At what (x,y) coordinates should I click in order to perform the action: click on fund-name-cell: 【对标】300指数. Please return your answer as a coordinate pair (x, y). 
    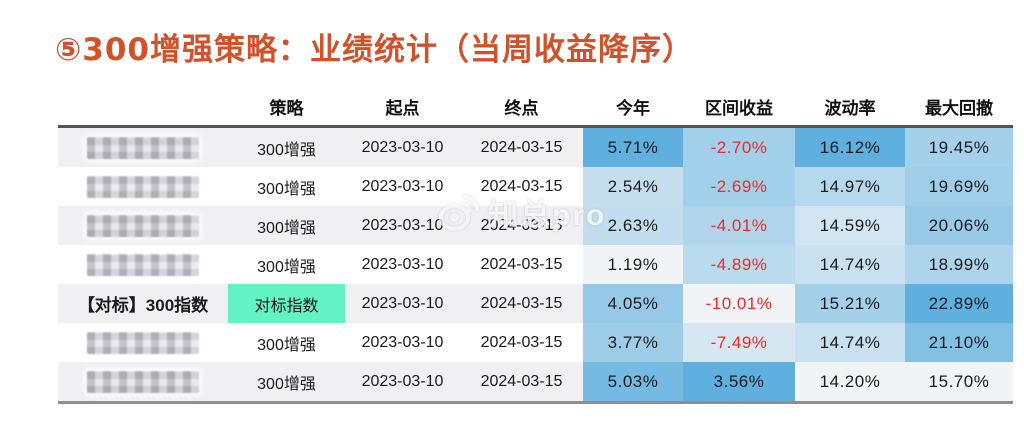
    Looking at the image, I should click on (143, 305).